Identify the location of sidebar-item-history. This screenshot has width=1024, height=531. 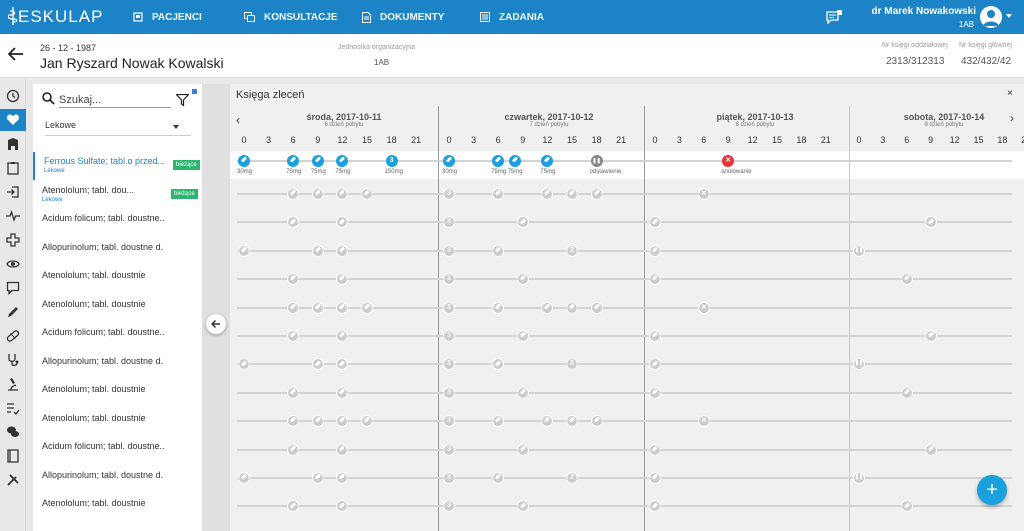
(13, 96).